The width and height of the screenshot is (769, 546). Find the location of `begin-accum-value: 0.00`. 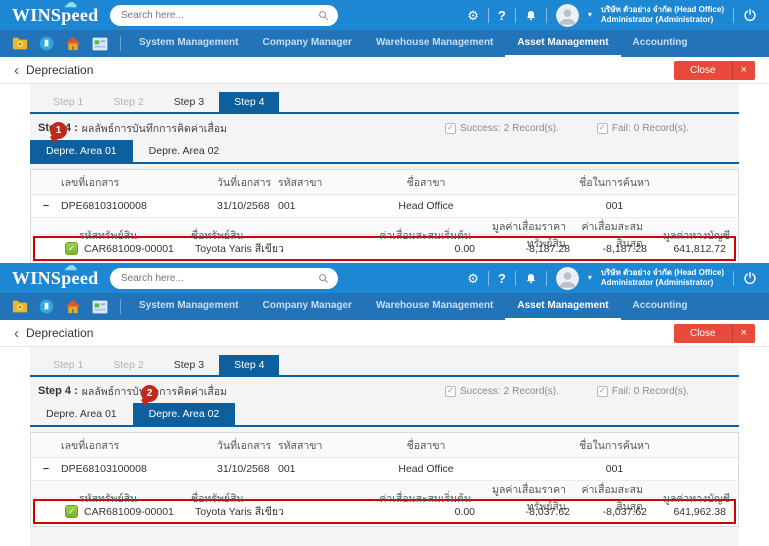

begin-accum-value: 0.00 is located at coordinates (464, 511).